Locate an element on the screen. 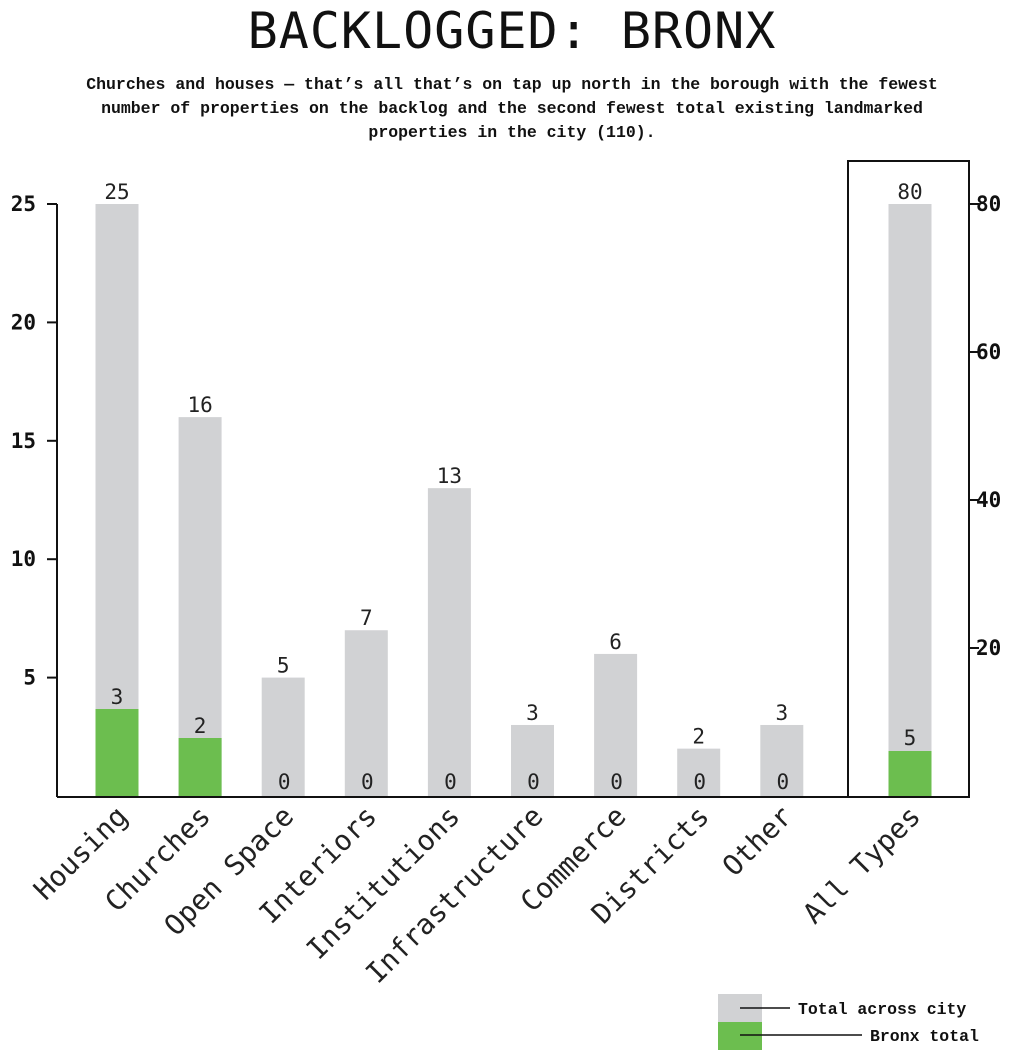 This screenshot has width=1024, height=1061. bar-total-commerce is located at coordinates (616, 724).